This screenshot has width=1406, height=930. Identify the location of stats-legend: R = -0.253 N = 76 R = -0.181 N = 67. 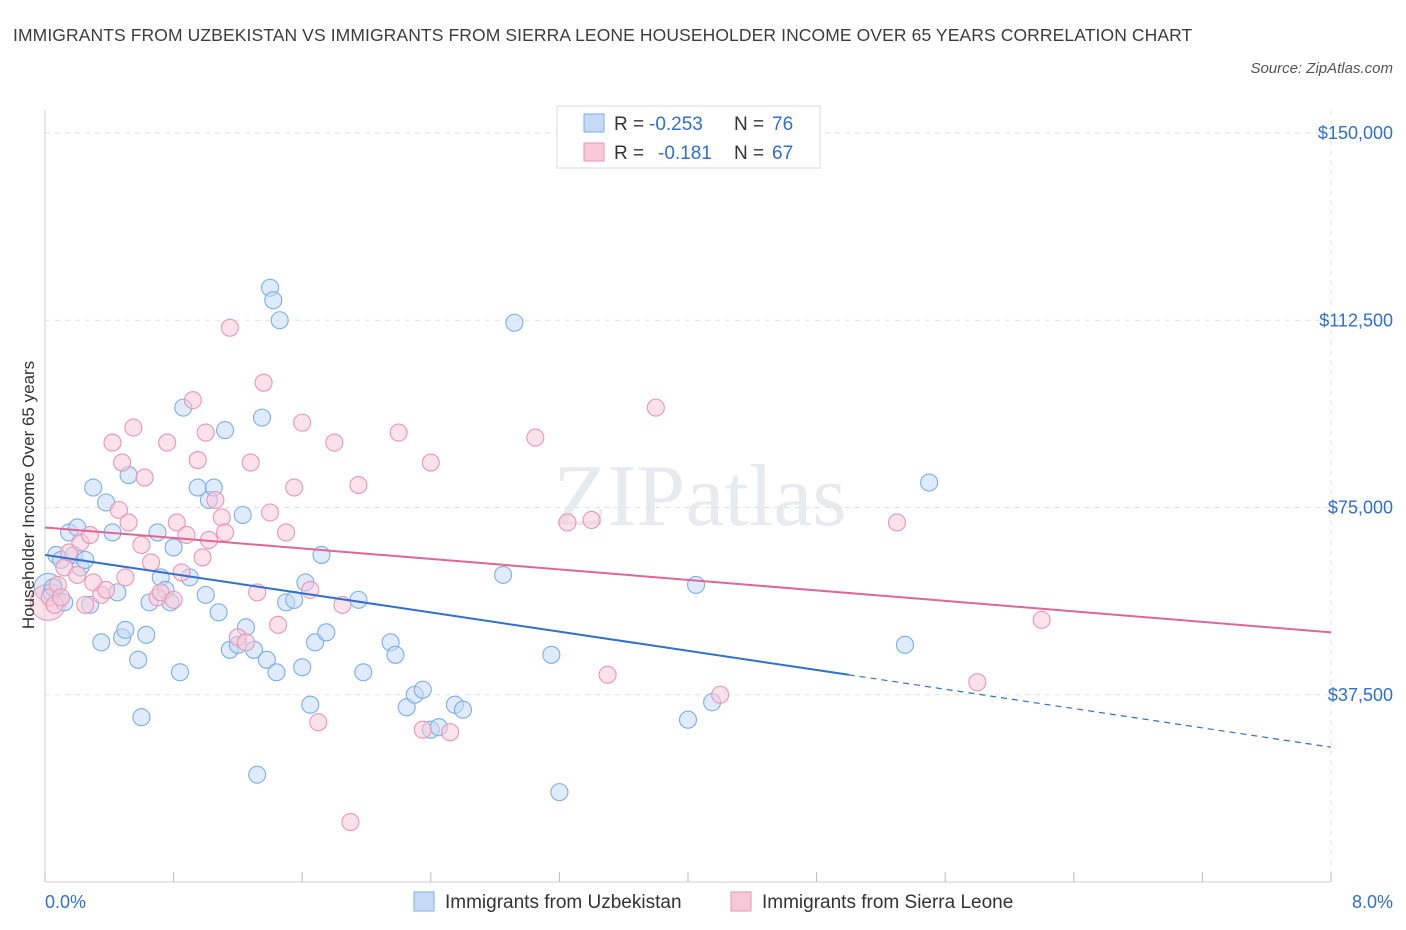
(688, 137).